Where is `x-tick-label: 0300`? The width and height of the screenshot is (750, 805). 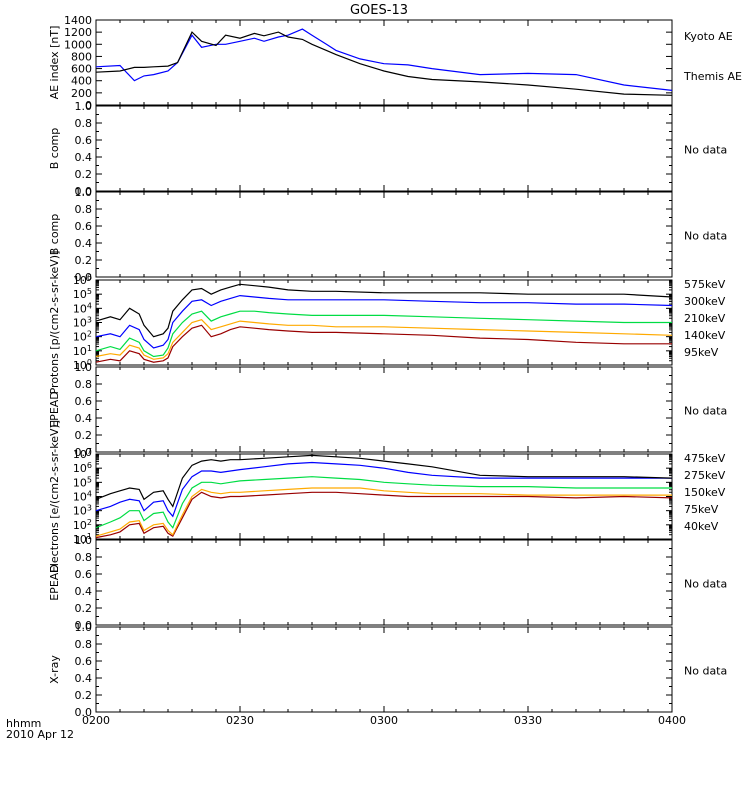
x-tick-label: 0300 is located at coordinates (384, 720).